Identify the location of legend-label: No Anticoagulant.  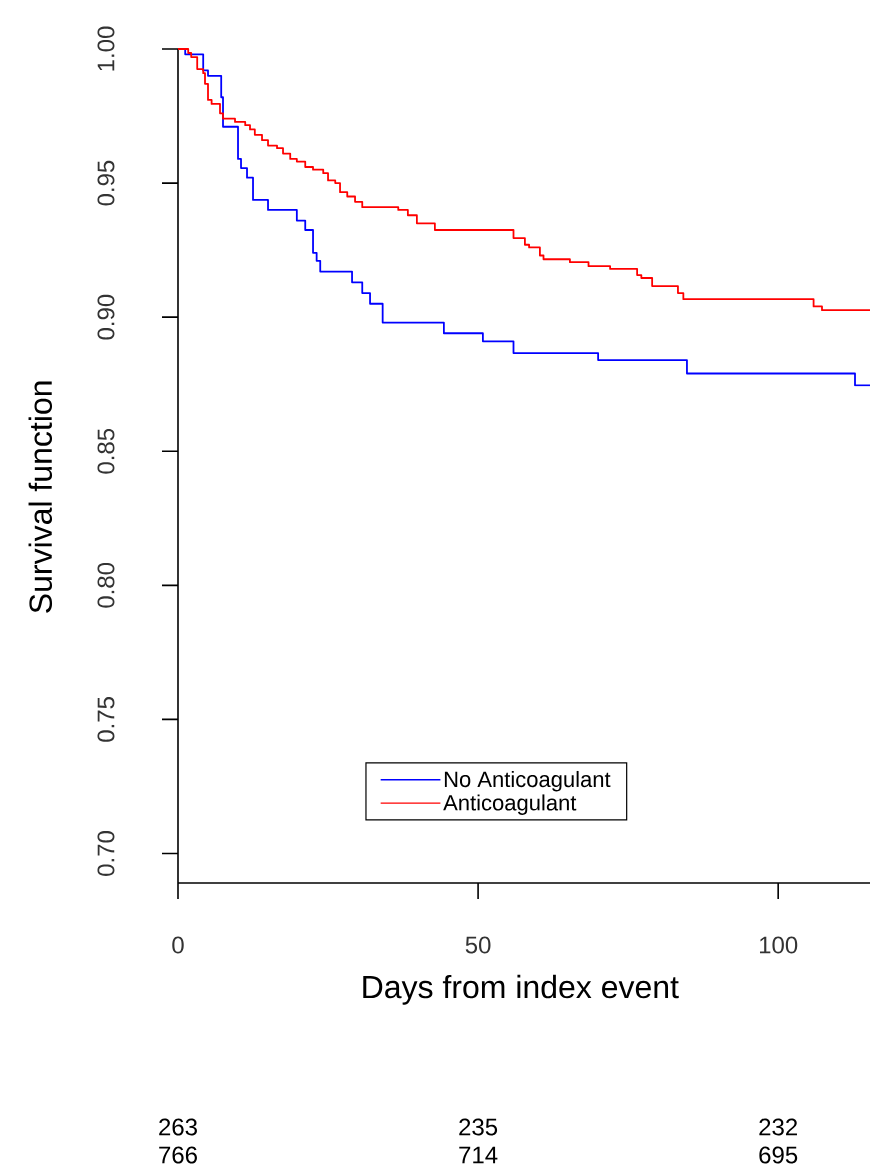
(527, 781).